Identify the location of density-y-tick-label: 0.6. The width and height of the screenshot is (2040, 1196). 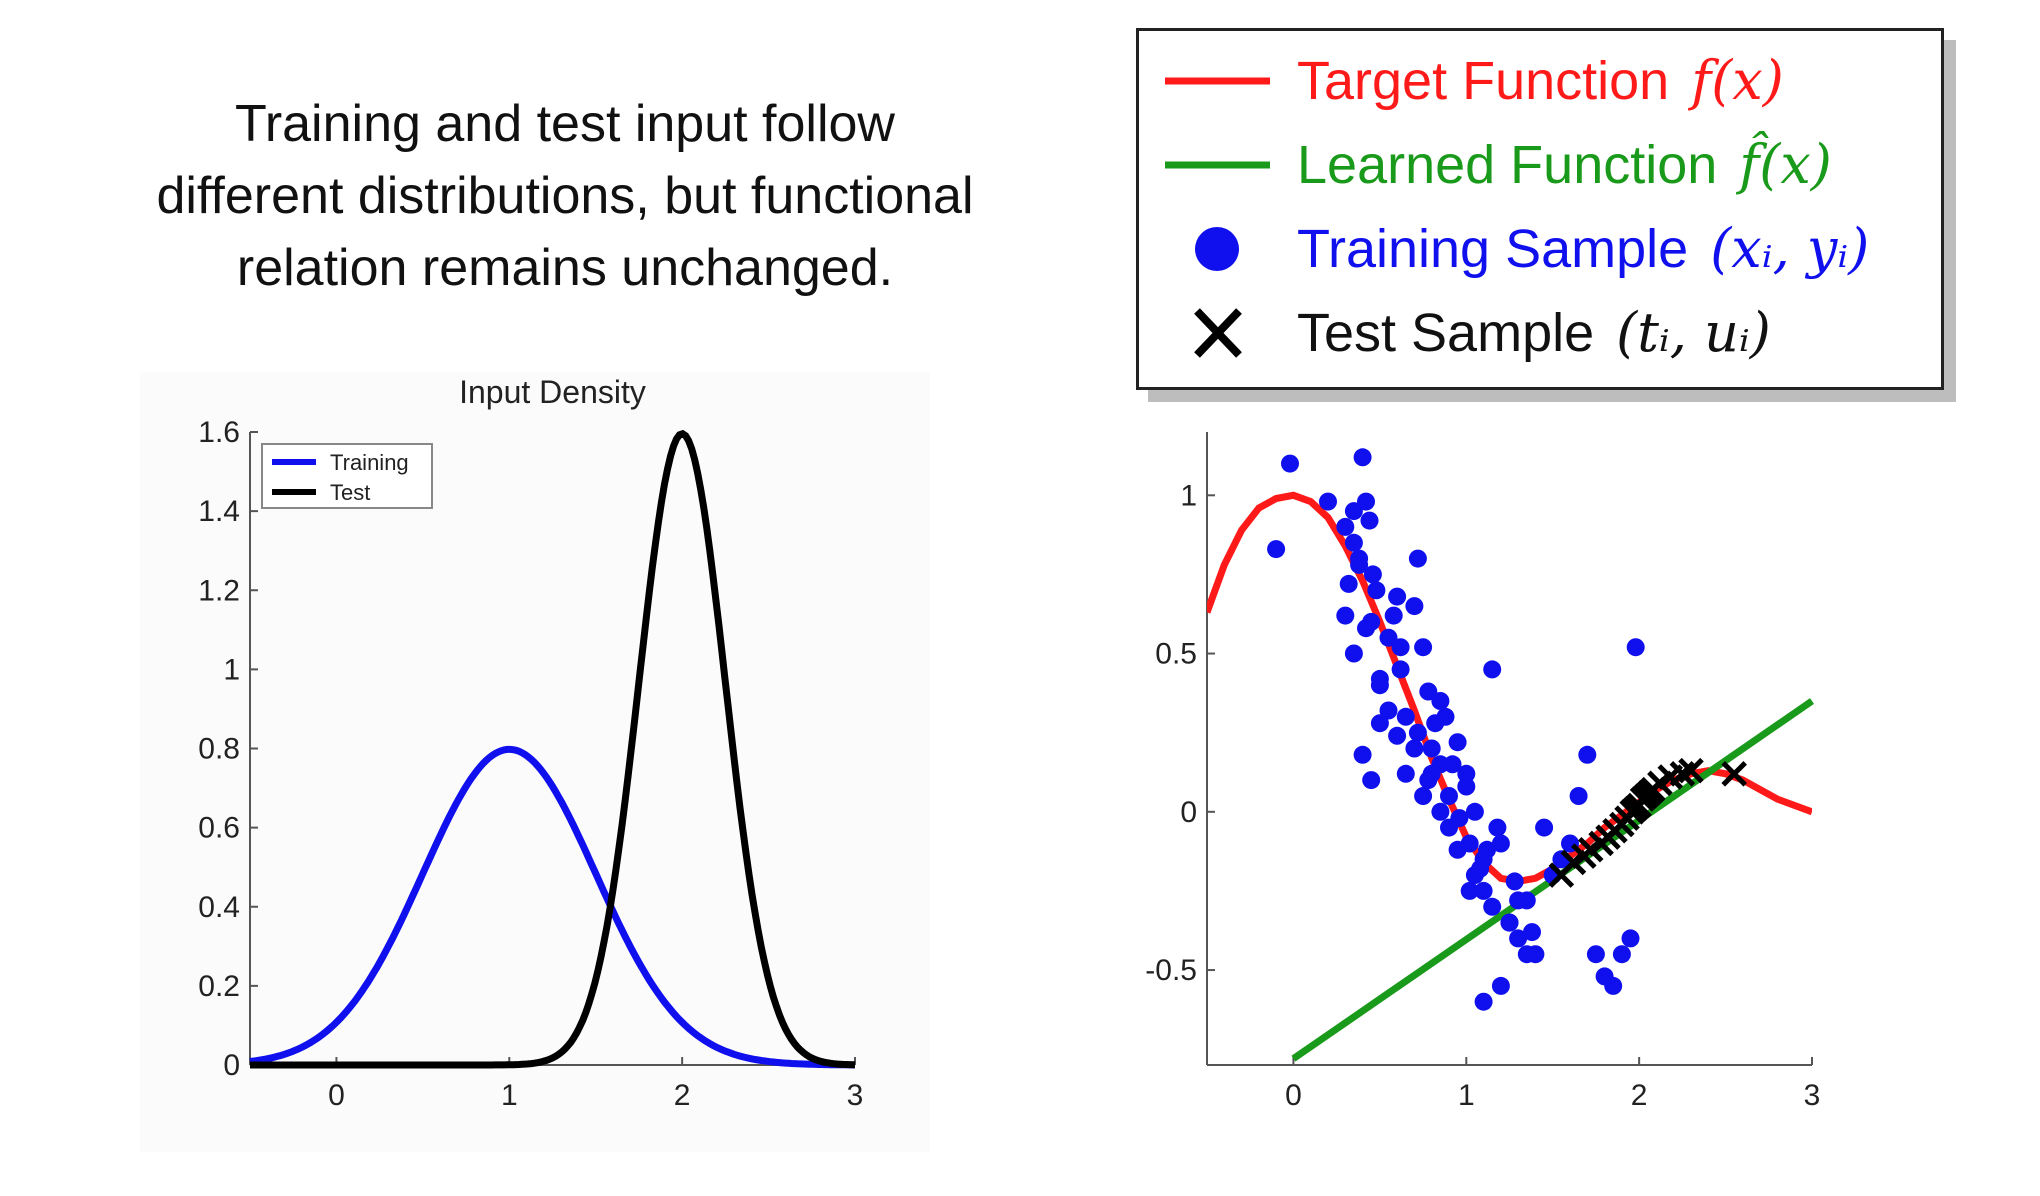
(219, 828).